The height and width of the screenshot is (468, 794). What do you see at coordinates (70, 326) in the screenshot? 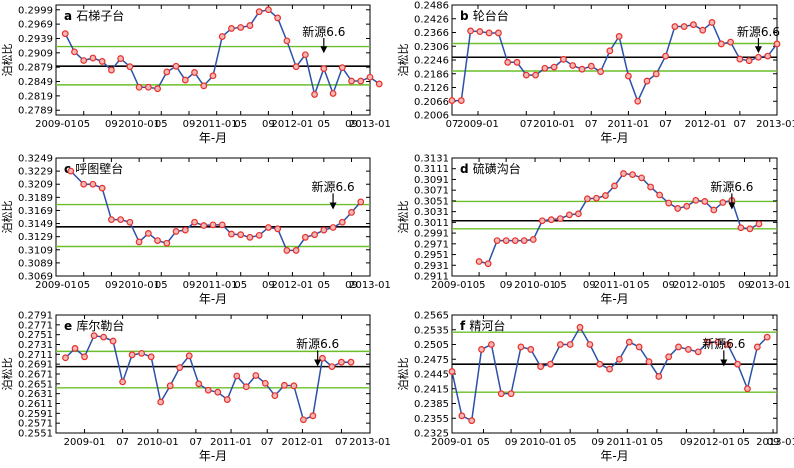
I see `panel-letter: e` at bounding box center [70, 326].